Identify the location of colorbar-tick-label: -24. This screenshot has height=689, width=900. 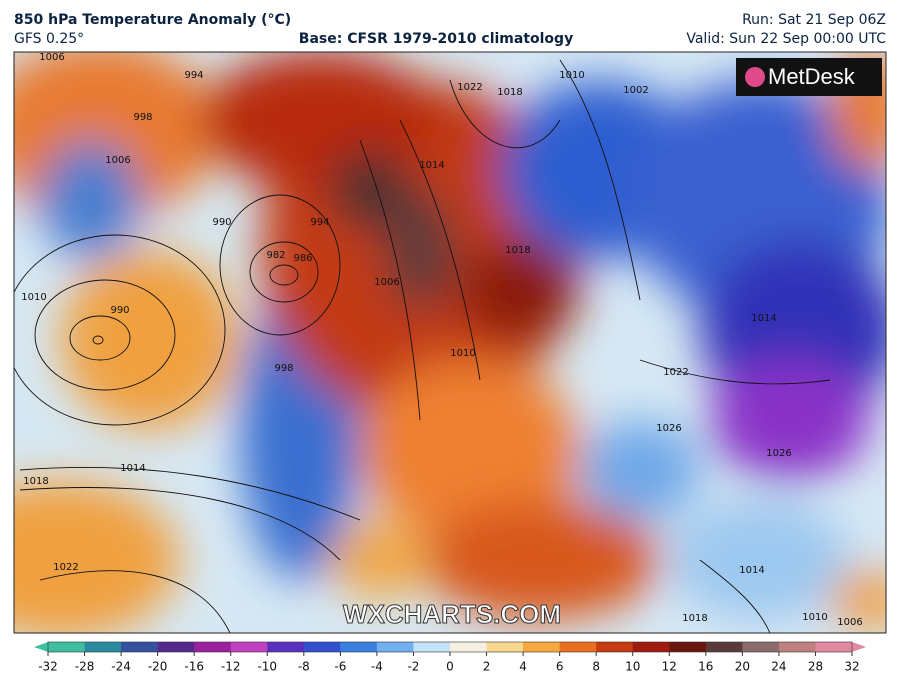
(121, 667).